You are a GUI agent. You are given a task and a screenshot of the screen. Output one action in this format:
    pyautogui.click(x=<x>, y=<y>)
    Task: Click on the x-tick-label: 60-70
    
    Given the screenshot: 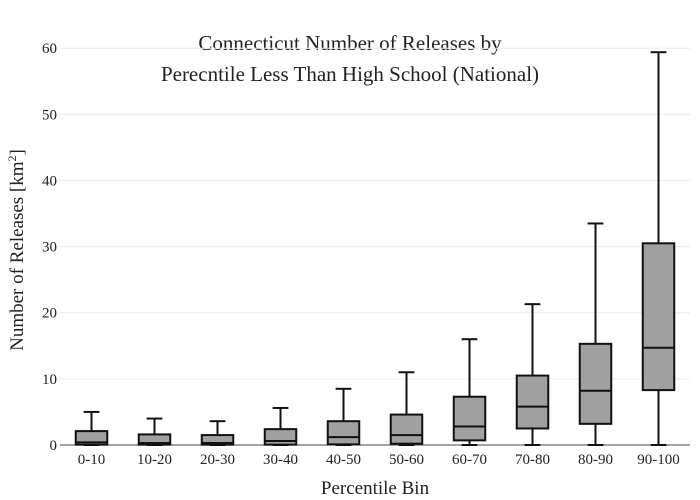 What is the action you would take?
    pyautogui.click(x=469, y=460)
    